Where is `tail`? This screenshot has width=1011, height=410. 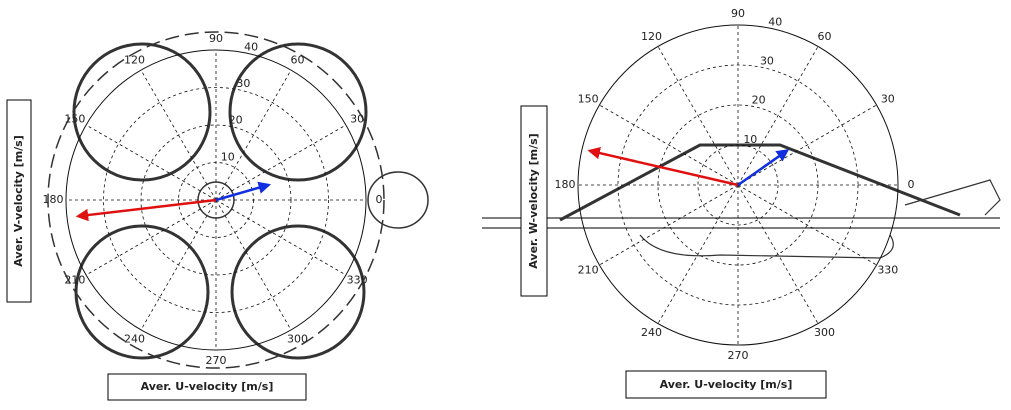 tail is located at coordinates (952, 197).